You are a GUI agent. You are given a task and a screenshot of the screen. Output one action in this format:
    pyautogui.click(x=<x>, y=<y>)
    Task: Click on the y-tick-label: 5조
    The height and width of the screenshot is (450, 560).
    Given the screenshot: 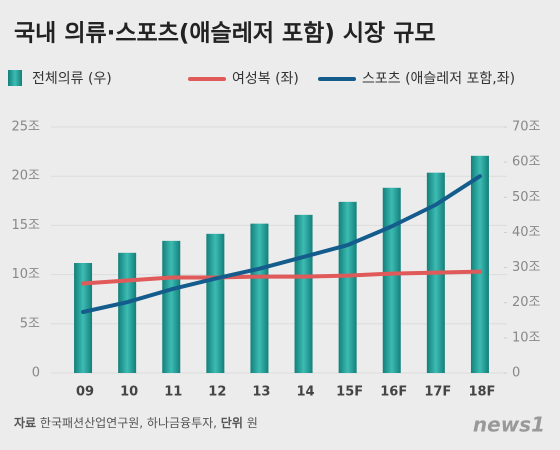 What is the action you would take?
    pyautogui.click(x=30, y=323)
    